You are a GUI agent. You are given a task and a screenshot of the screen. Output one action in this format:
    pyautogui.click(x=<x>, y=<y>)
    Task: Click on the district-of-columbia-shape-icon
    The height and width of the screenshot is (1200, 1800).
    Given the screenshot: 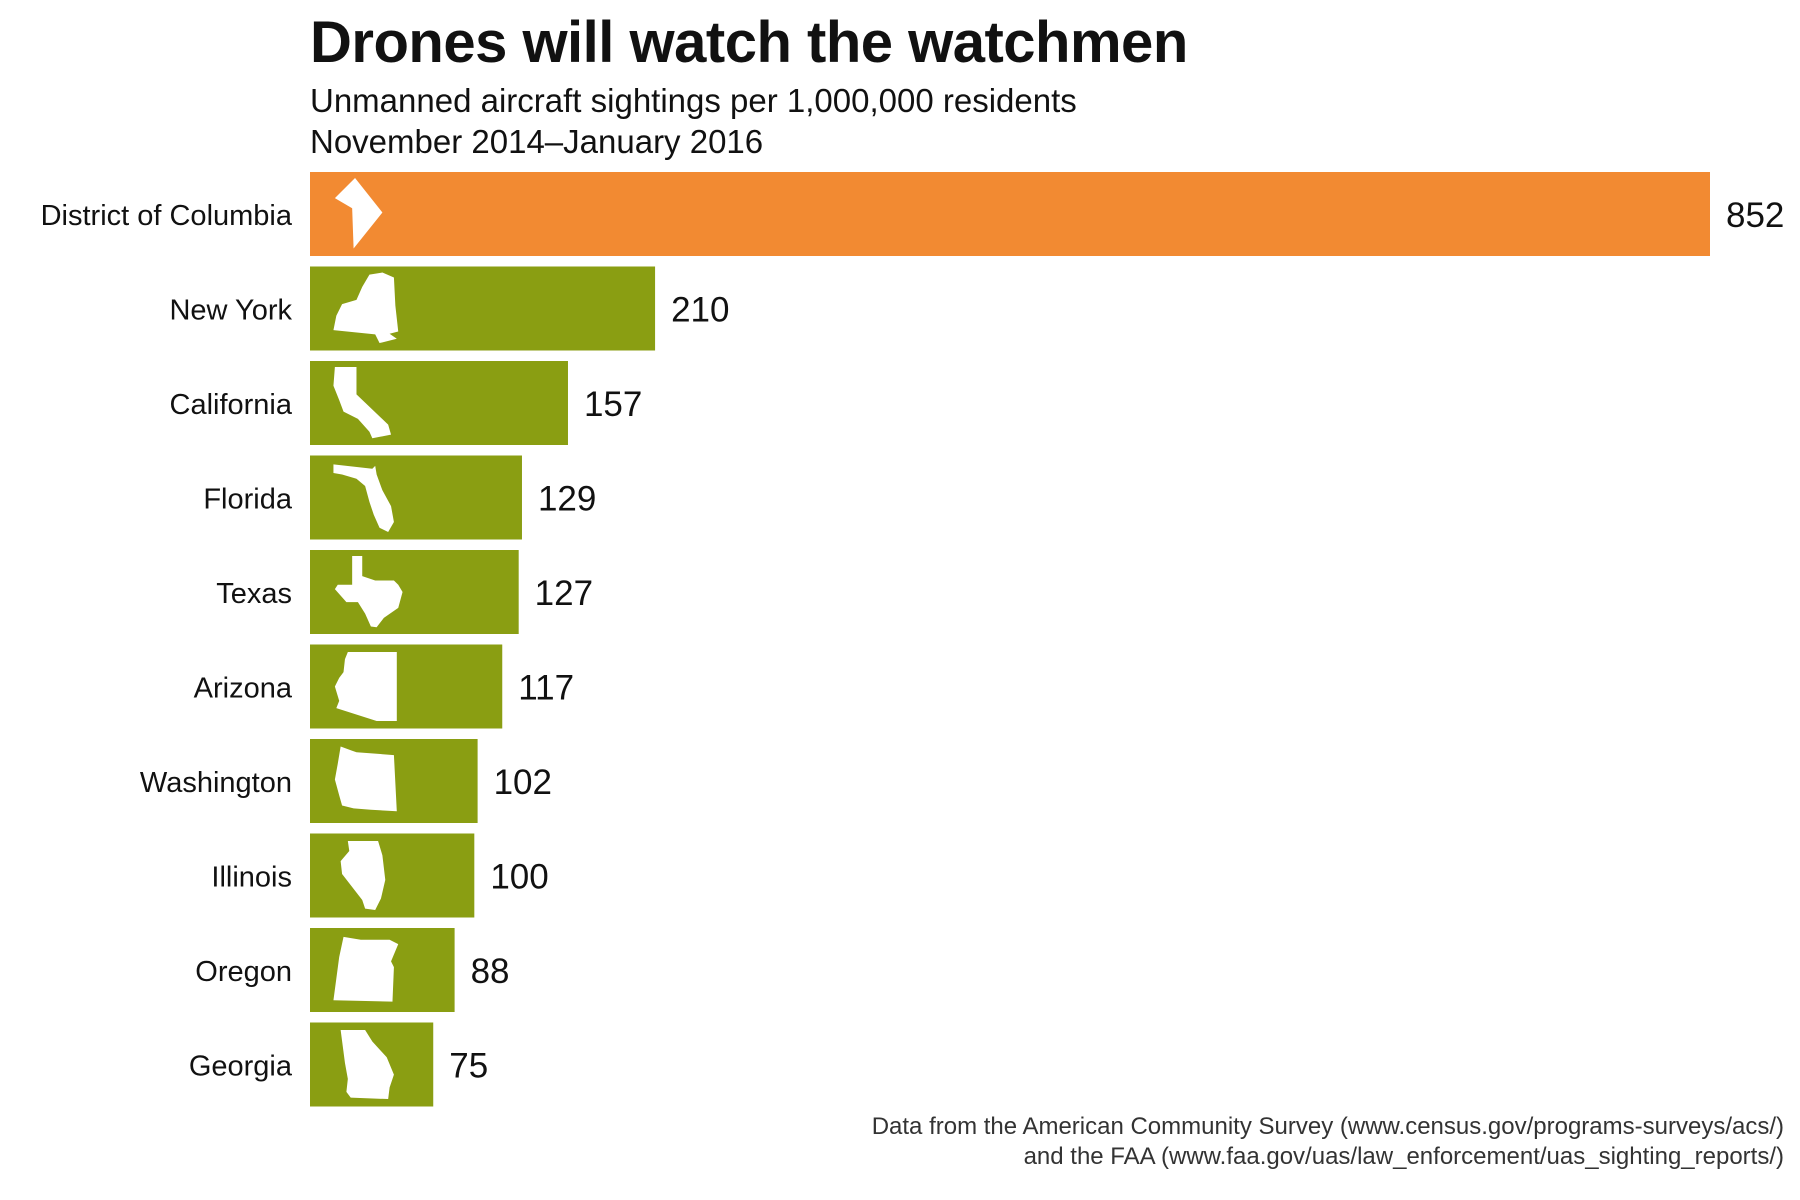 What is the action you would take?
    pyautogui.click(x=358, y=213)
    